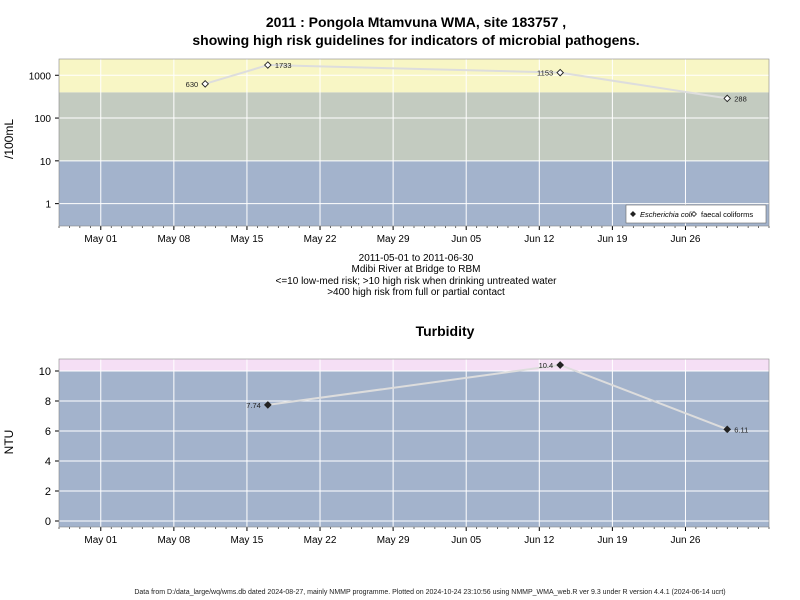 The width and height of the screenshot is (800, 600). I want to click on turbidity-title: Turbidity, so click(445, 331).